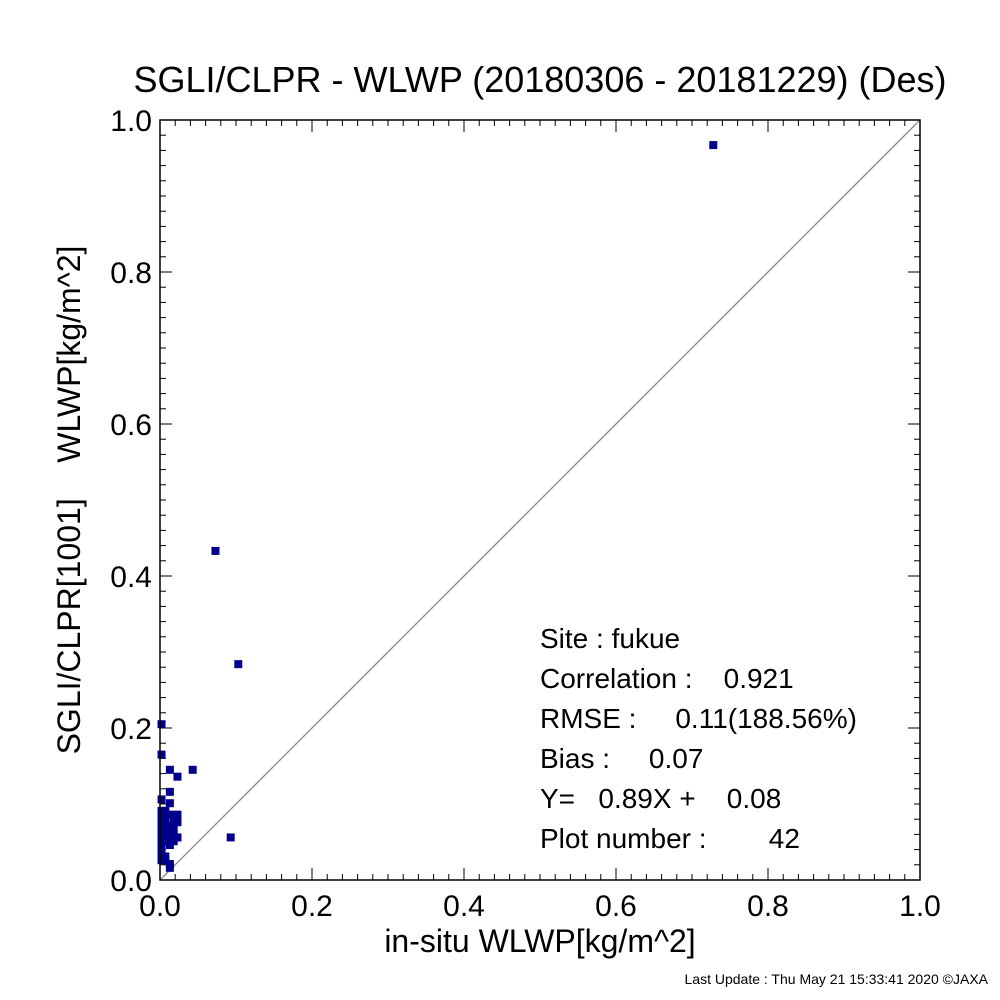 This screenshot has width=1000, height=1000. I want to click on x-tick-label: 0.2, so click(312, 906).